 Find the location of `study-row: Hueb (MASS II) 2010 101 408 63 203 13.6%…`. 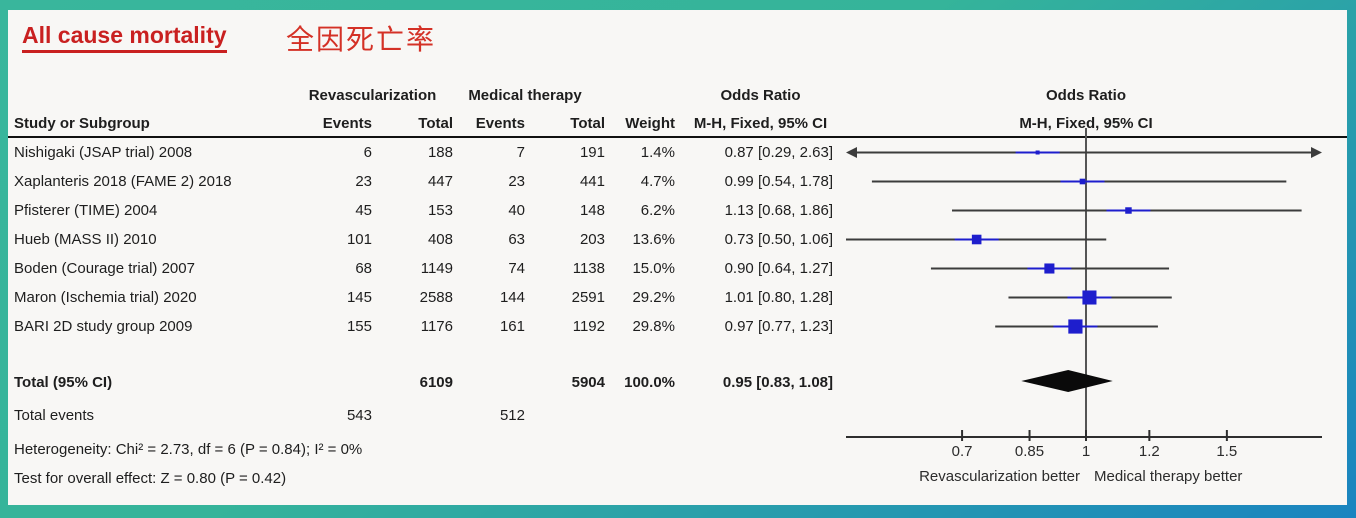

study-row: Hueb (MASS II) 2010 101 408 63 203 13.6%… is located at coordinates (677, 239).